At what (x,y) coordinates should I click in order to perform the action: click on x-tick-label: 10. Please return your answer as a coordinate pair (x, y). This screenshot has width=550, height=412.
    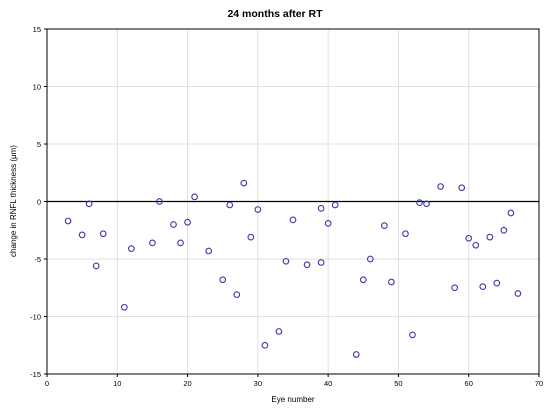
    Looking at the image, I should click on (117, 383).